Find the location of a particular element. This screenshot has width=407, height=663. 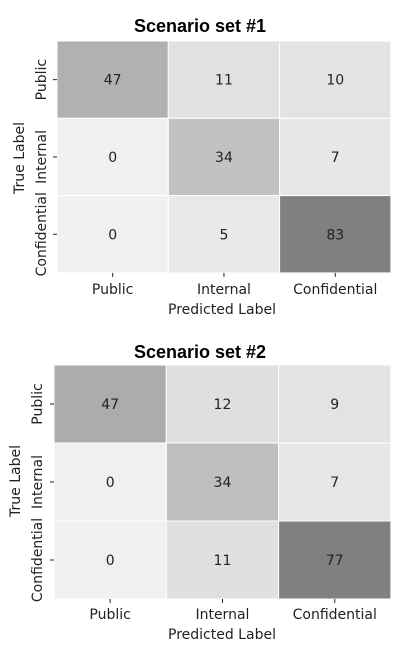

heatmap-cell-1-r0-c1 is located at coordinates (224, 79).